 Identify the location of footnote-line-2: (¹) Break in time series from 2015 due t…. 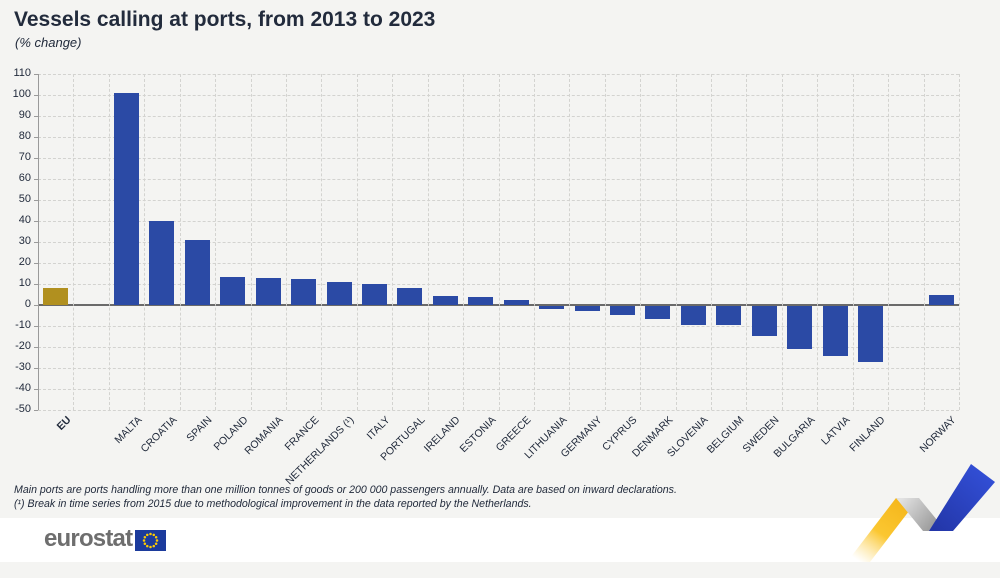
(273, 504).